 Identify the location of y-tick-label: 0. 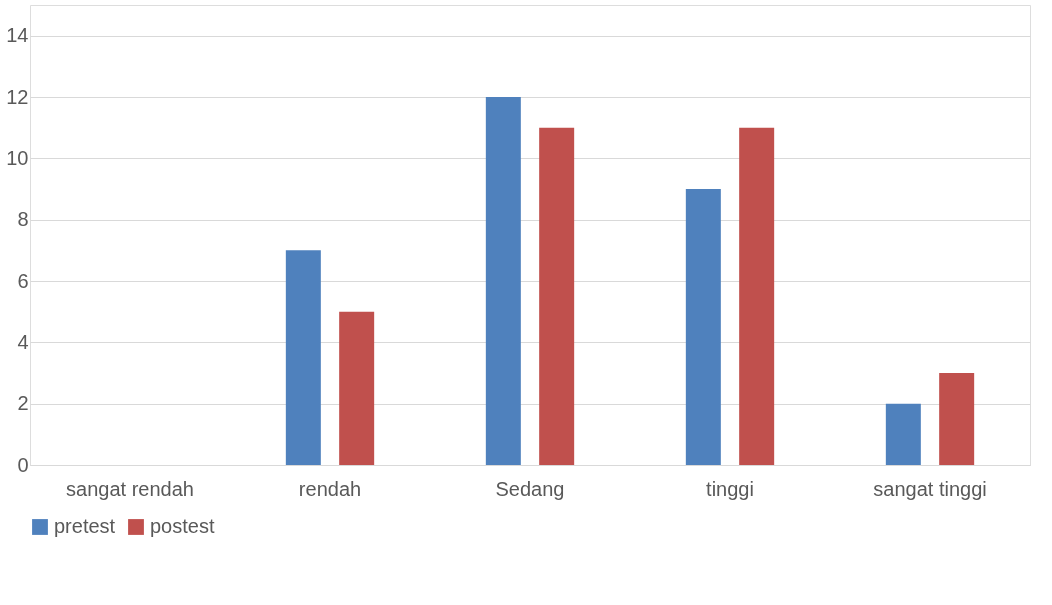
(23, 464).